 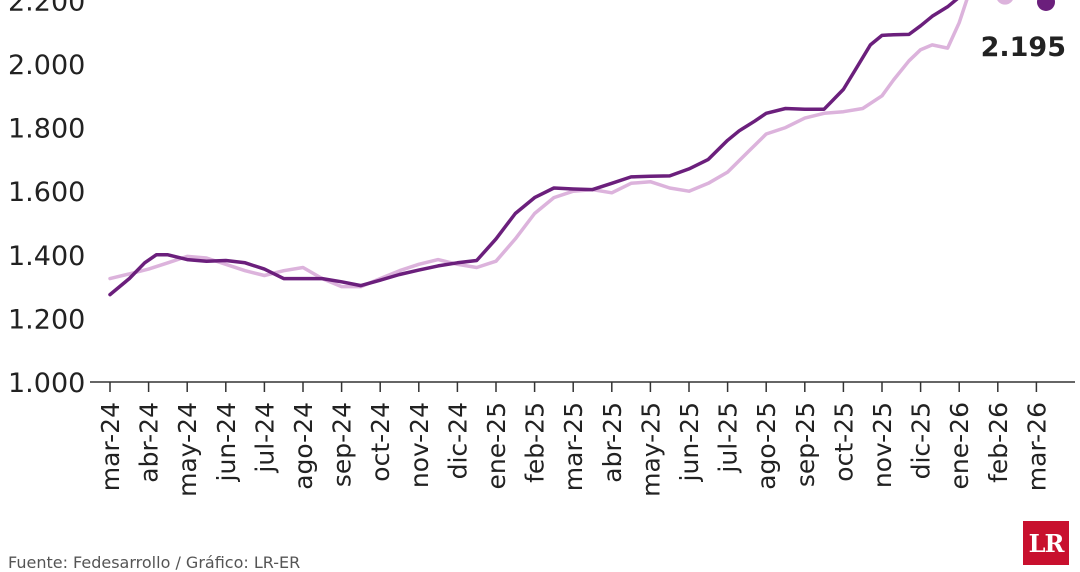 I want to click on x-tick-label: feb-26, so click(x=998, y=442).